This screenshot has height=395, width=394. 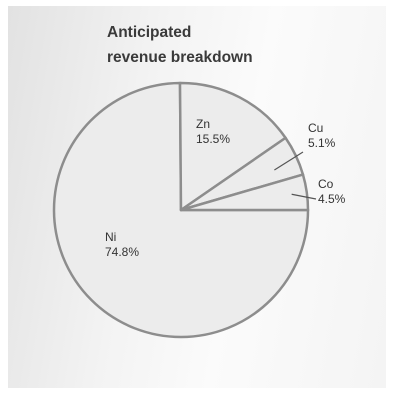 What do you see at coordinates (304, 196) in the screenshot?
I see `leader-line-co` at bounding box center [304, 196].